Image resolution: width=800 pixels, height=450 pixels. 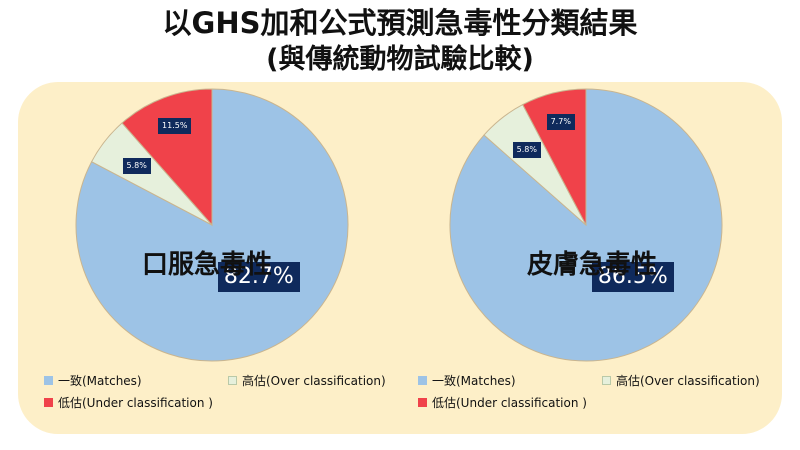 I want to click on slice-label-oral-matches: 82.7%, so click(x=258, y=277).